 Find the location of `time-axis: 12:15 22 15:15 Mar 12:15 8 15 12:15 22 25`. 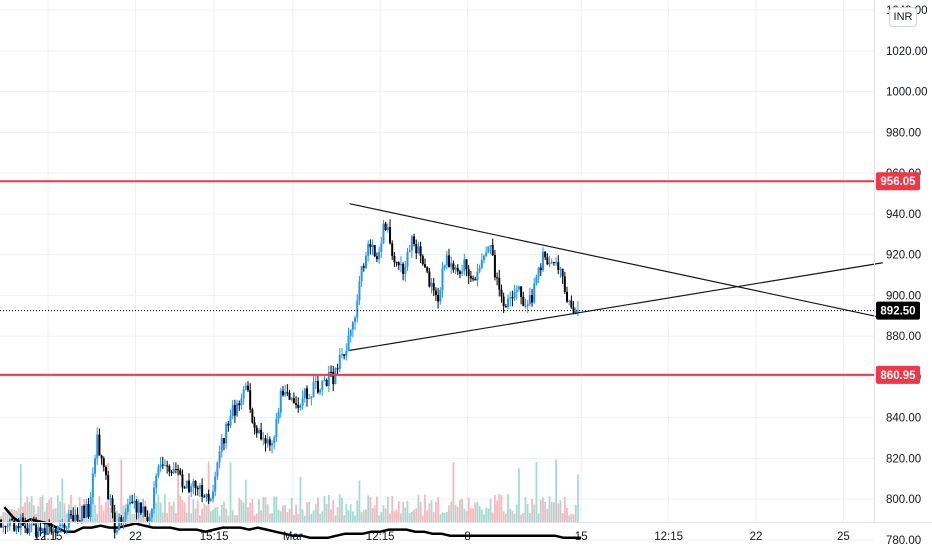

time-axis: 12:15 22 15:15 Mar 12:15 8 15 12:15 22 25 is located at coordinates (442, 537).